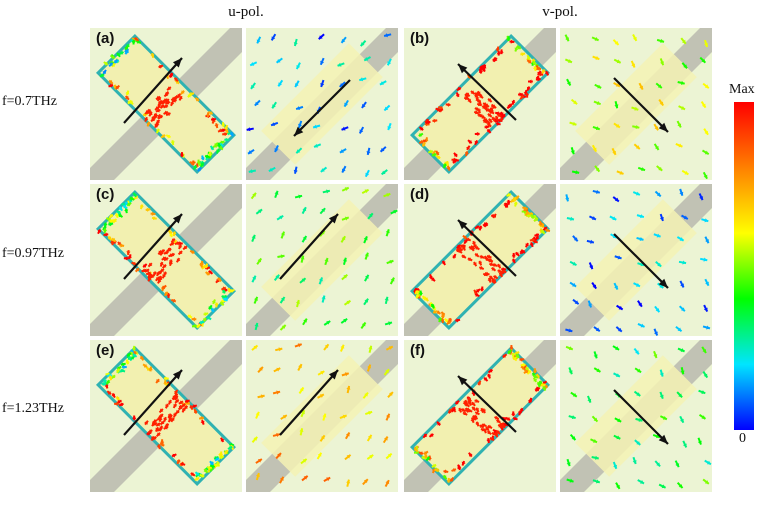 This screenshot has height=511, width=763. Describe the element at coordinates (33, 408) in the screenshot. I see `row-label-freq-3: f=1.23THz` at that location.